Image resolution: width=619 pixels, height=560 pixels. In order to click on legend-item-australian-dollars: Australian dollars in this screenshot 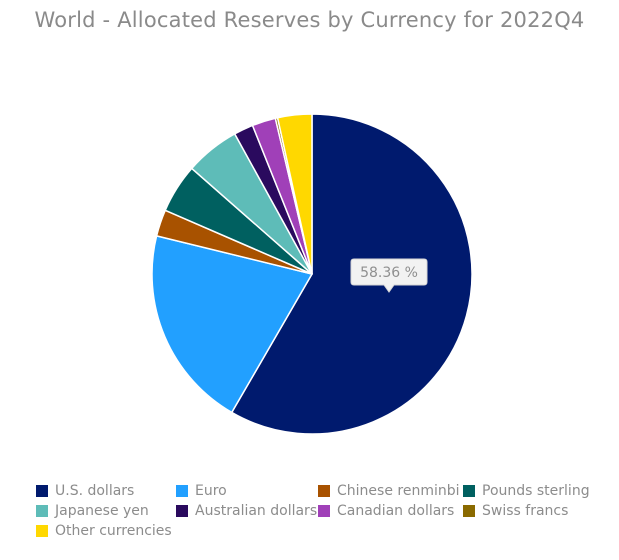, I will do `click(247, 511)`.